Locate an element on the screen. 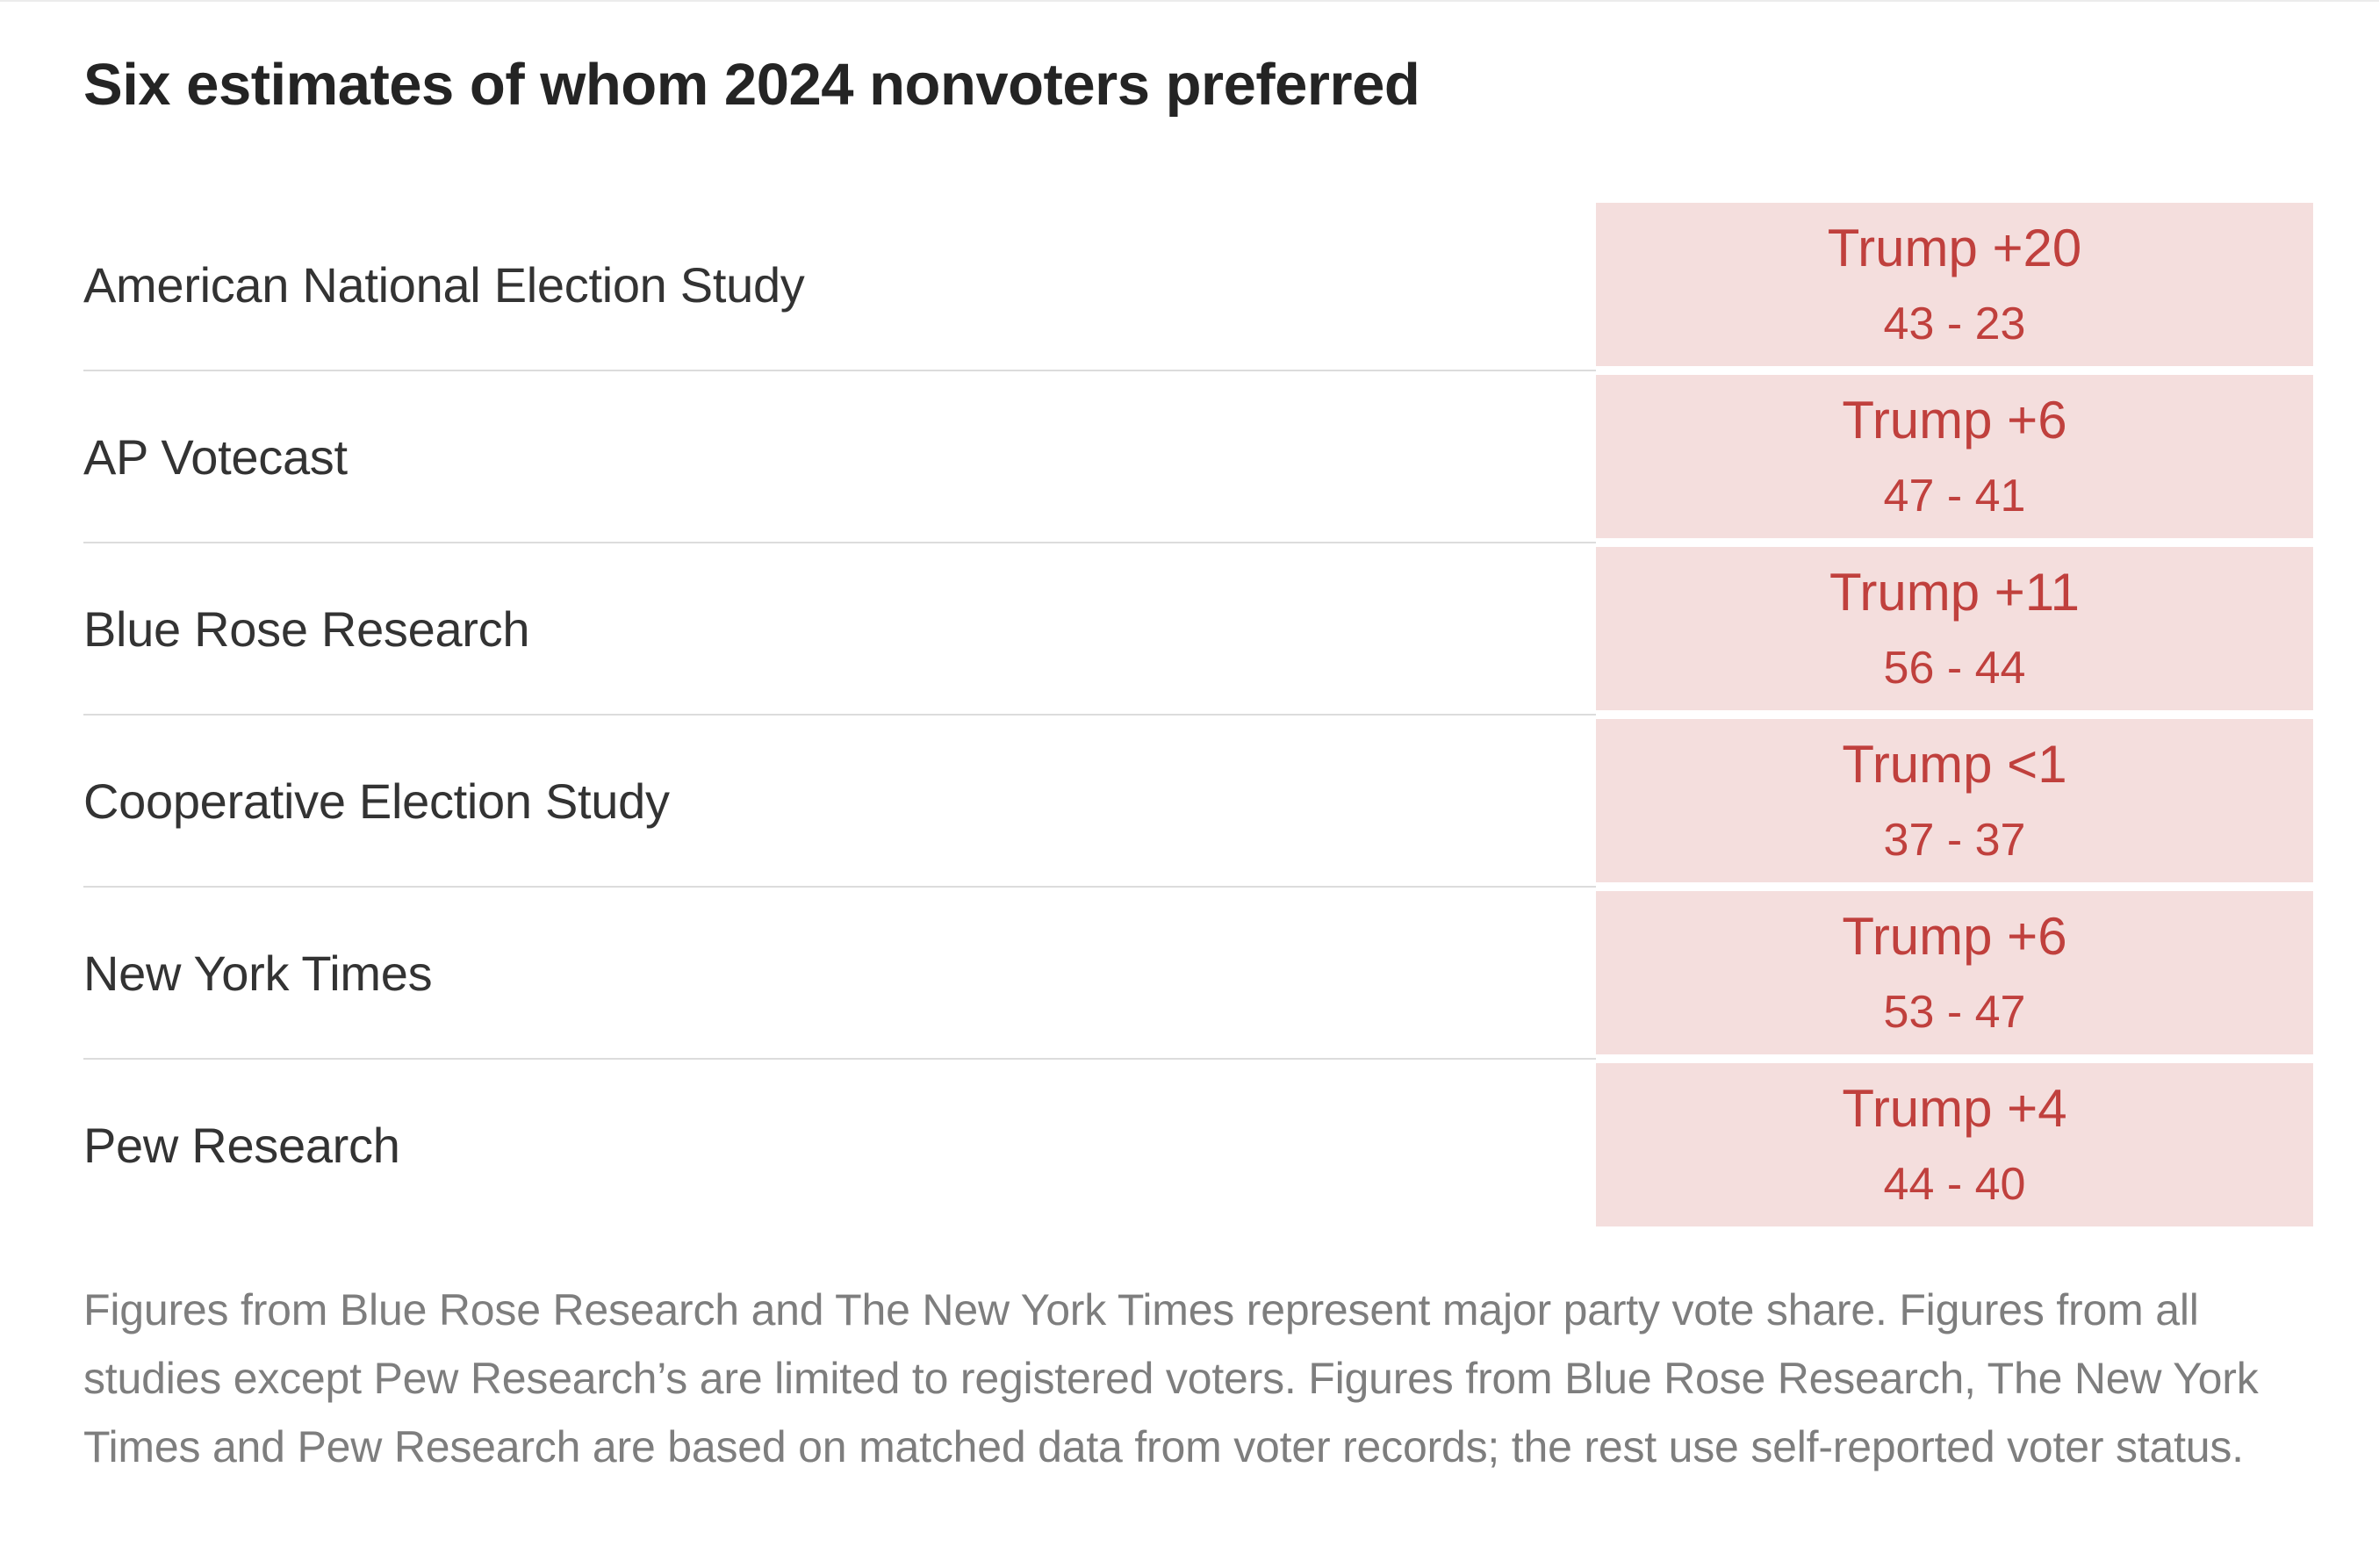 The image size is (2379, 1568). margin-value: Trump +11 is located at coordinates (1955, 592).